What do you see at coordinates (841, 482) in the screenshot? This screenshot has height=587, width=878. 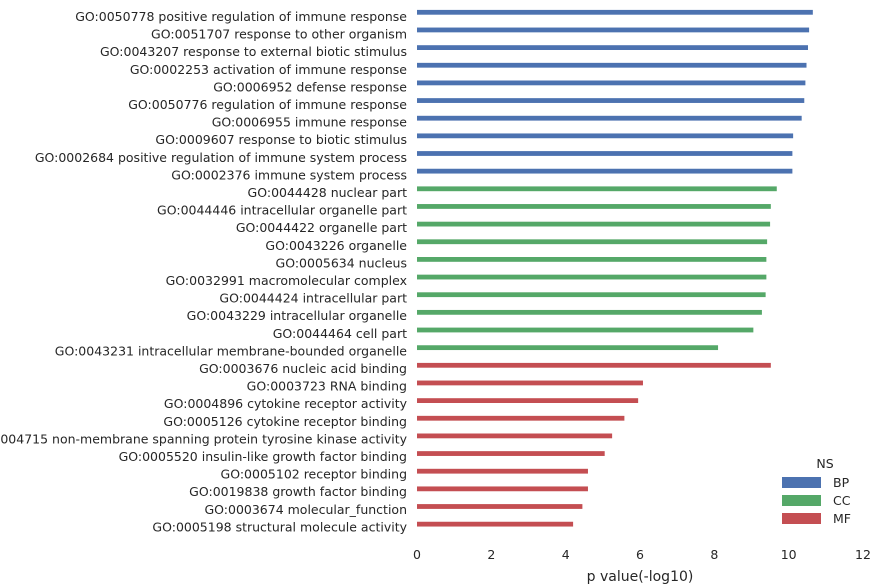 I see `legend-label-bp: BP` at bounding box center [841, 482].